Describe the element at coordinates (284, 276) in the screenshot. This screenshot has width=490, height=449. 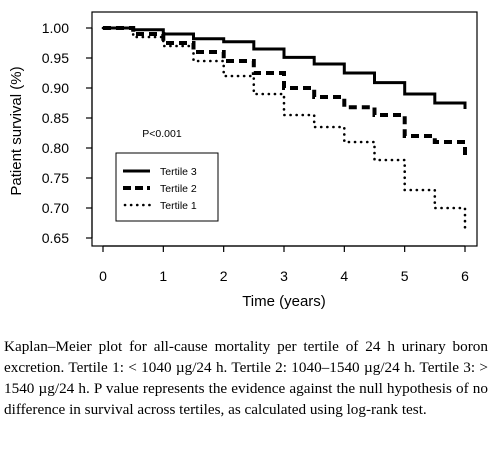
I see `x-tick-label: 3` at that location.